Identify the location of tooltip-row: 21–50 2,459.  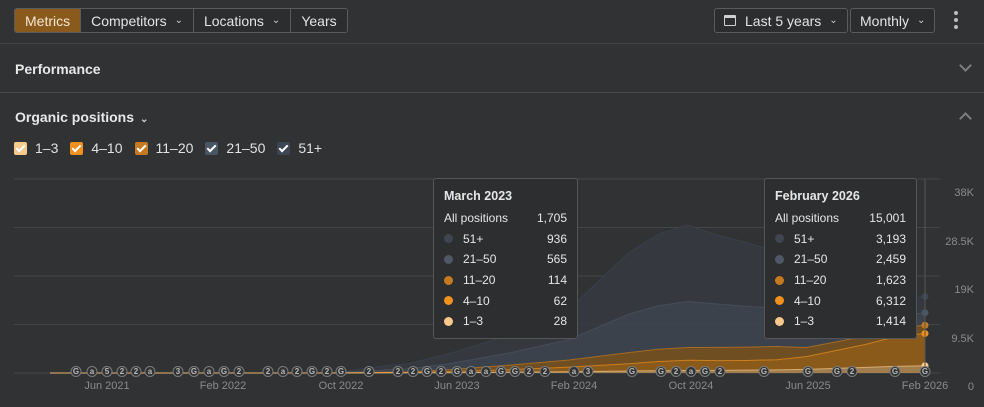
(840, 259).